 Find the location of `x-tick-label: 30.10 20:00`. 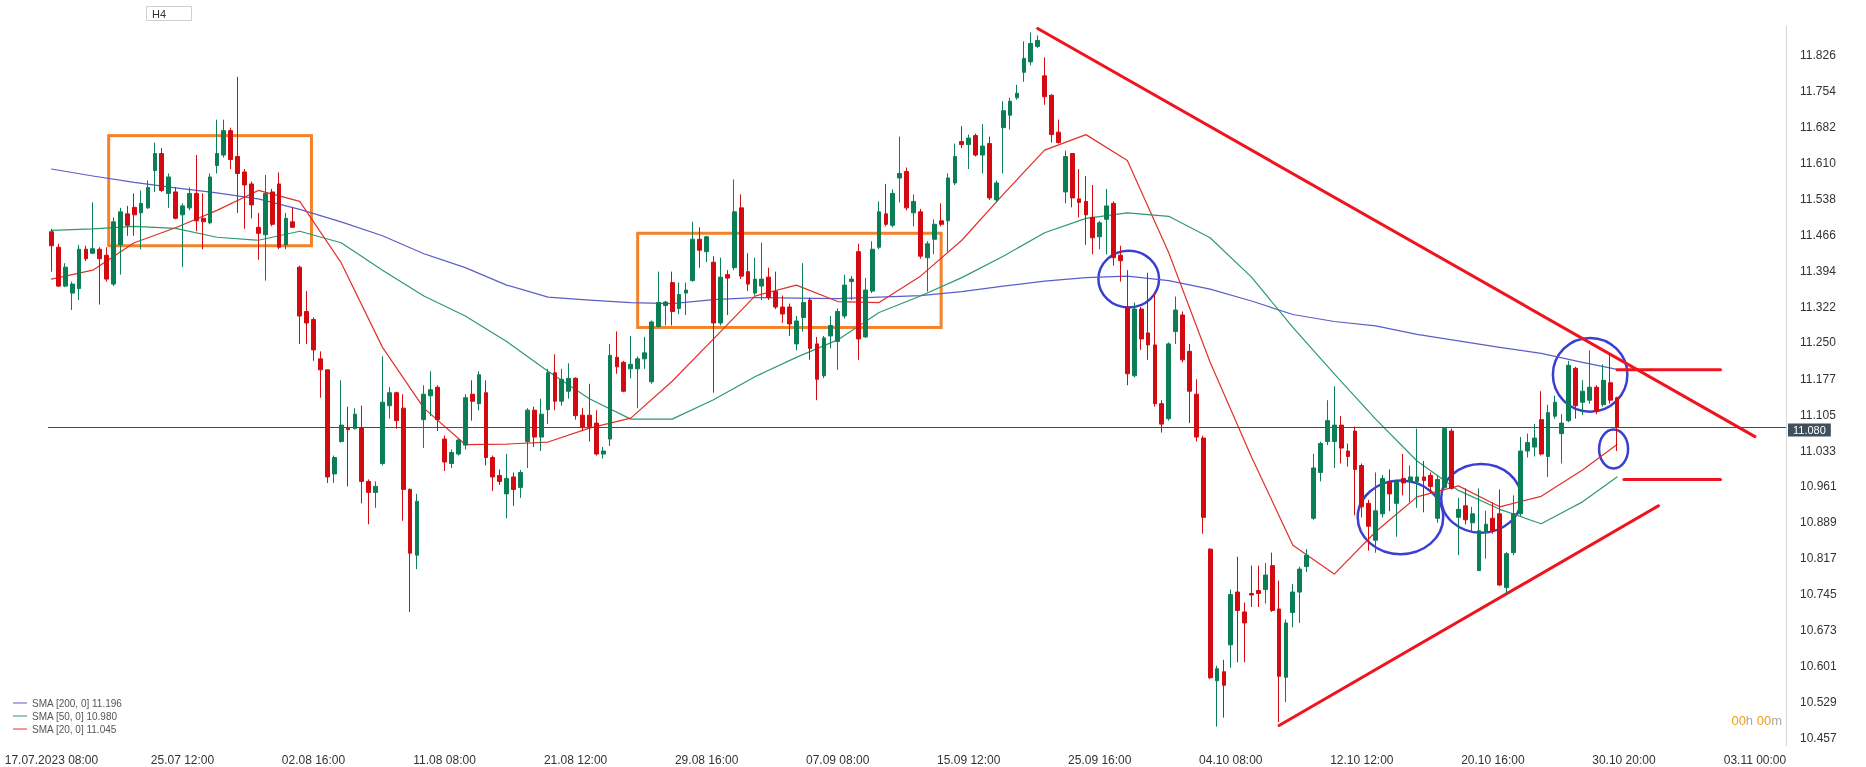

x-tick-label: 30.10 20:00 is located at coordinates (1624, 760).